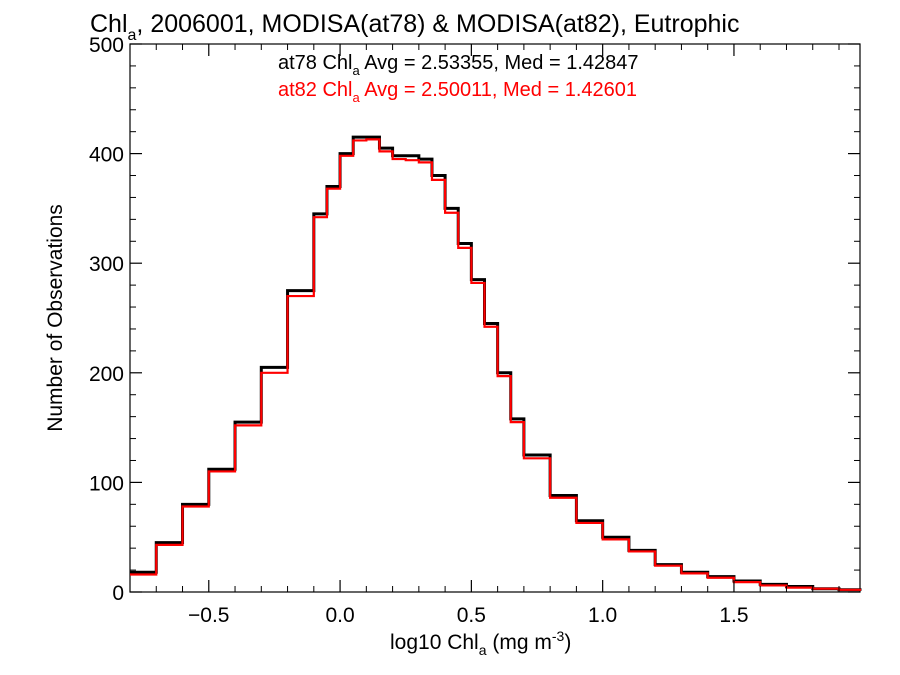 This screenshot has height=675, width=900. I want to click on y-tick-label: 100, so click(106, 483).